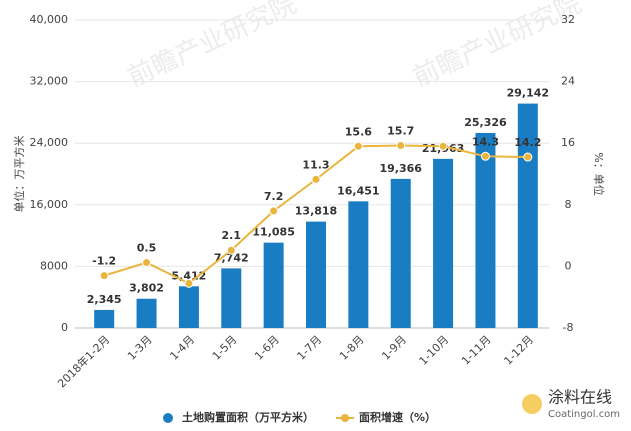 Image resolution: width=631 pixels, height=431 pixels. I want to click on x-tick-label: 1-8月, so click(352, 348).